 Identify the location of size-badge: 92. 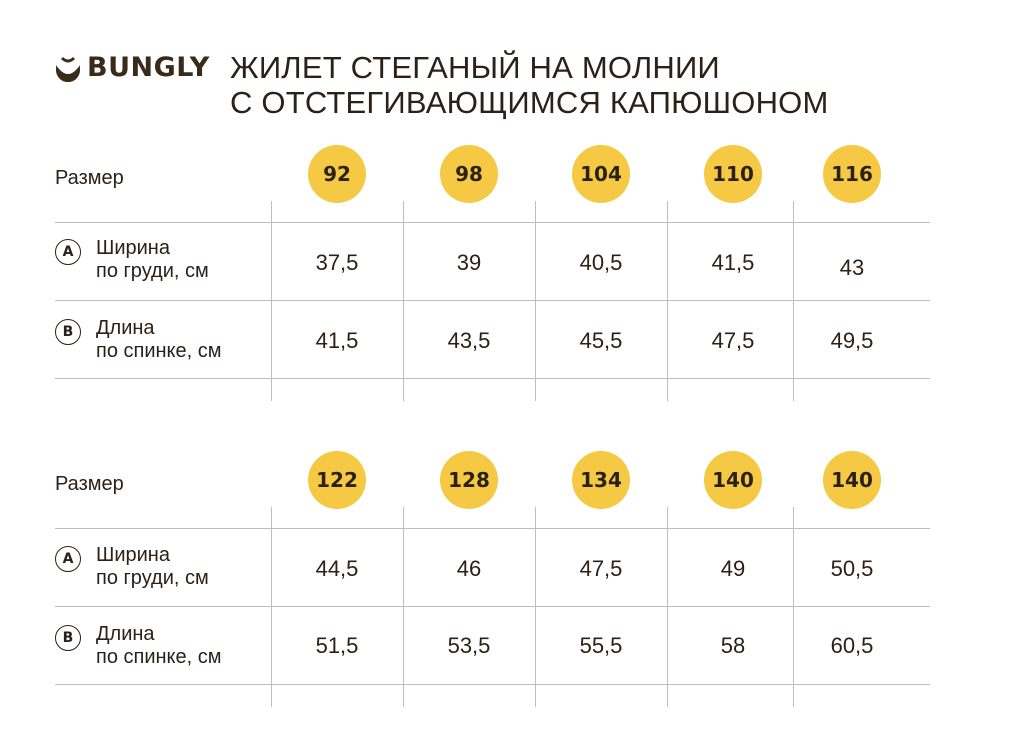
(337, 174).